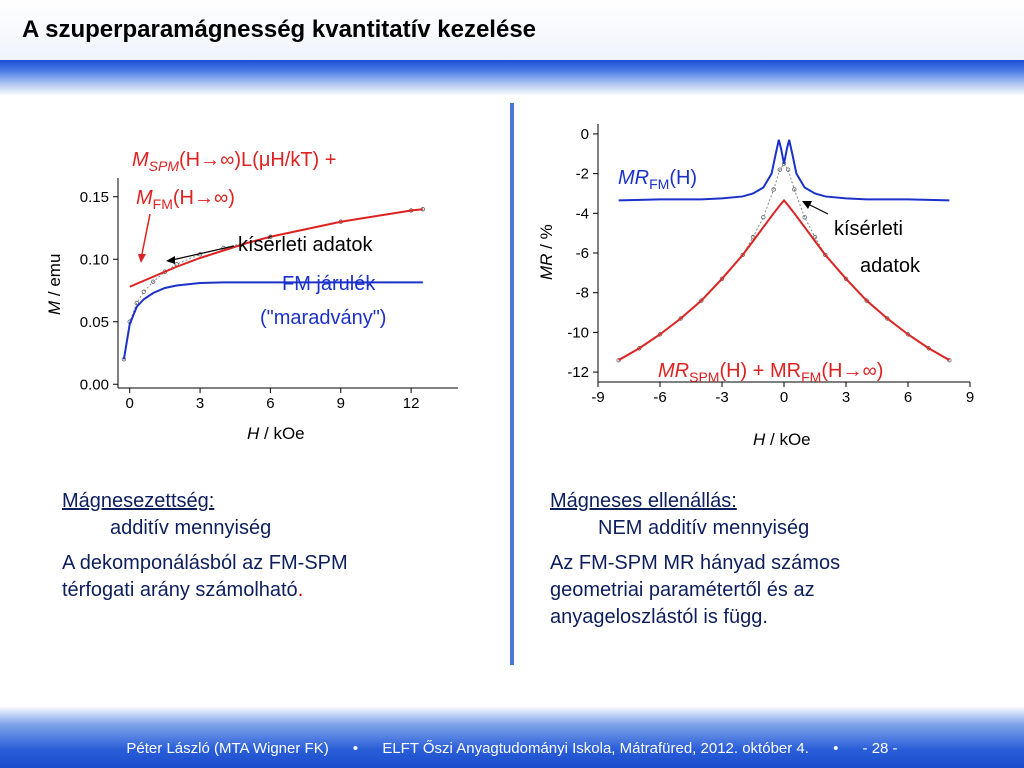  What do you see at coordinates (682, 590) in the screenshot?
I see `mr-line2: geometriai paramétertől és az` at bounding box center [682, 590].